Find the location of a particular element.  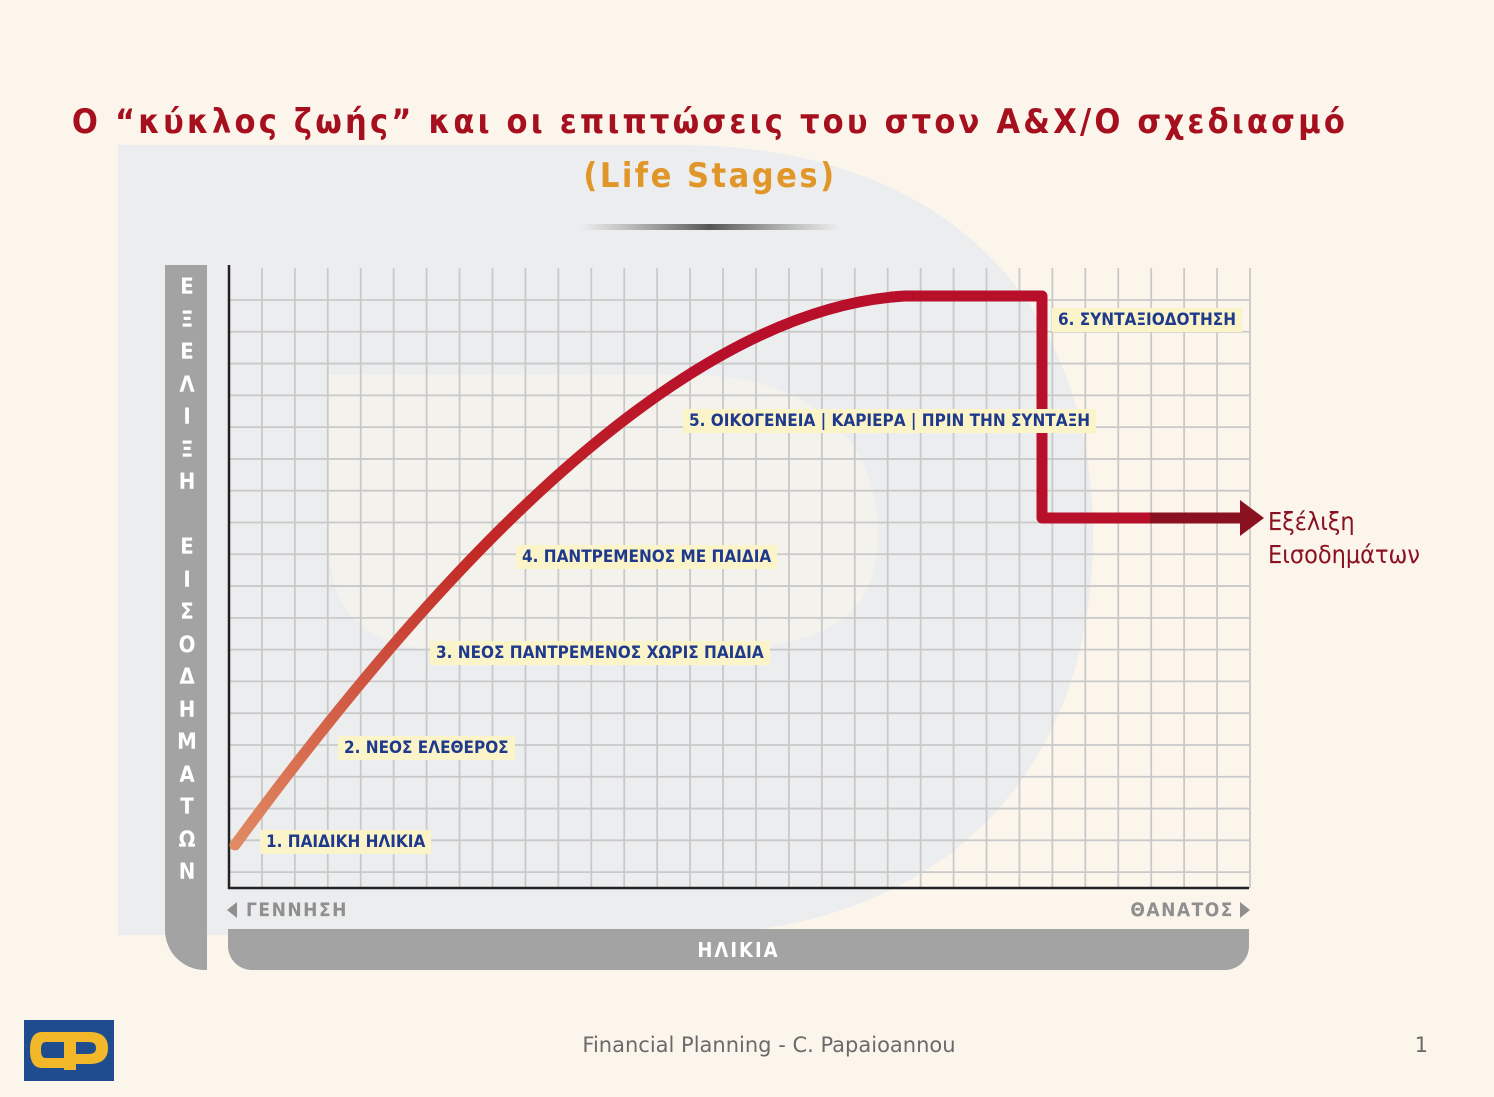

page-subtitle: (Life Stages) is located at coordinates (710, 176).